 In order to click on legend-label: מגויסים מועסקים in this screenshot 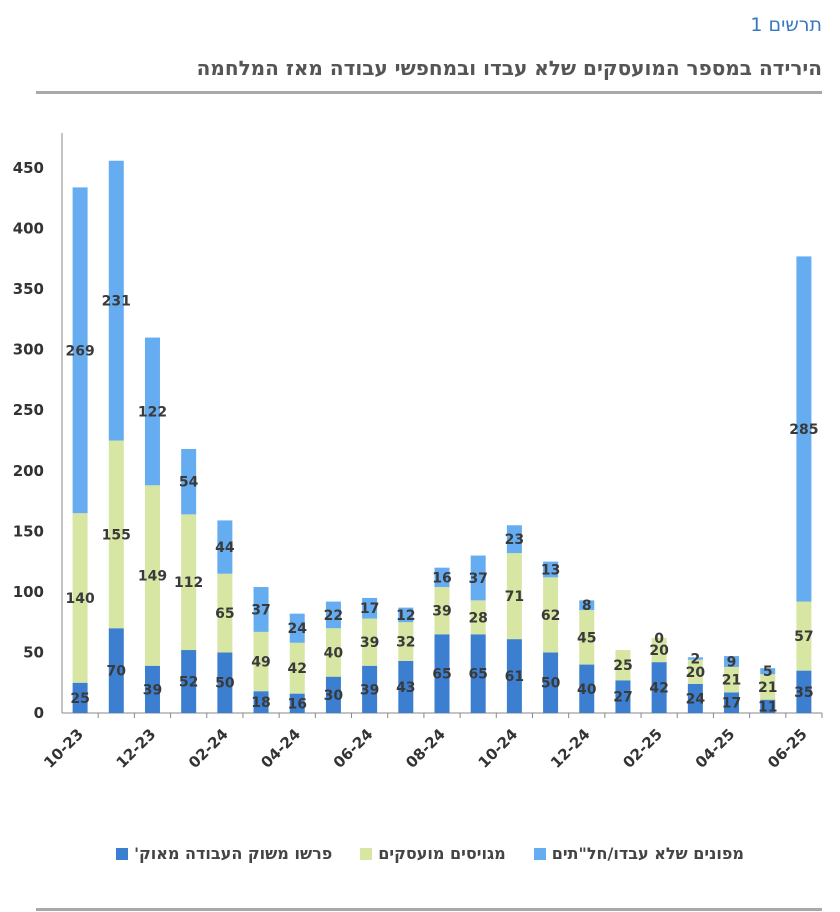, I will do `click(442, 853)`.